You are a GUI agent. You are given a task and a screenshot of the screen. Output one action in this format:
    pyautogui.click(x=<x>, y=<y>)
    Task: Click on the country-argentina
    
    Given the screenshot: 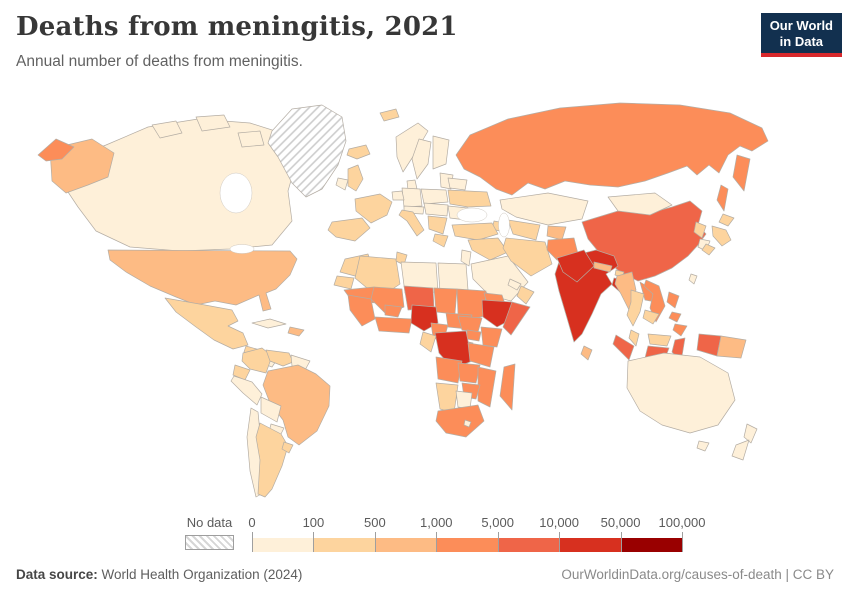 What is the action you would take?
    pyautogui.click(x=272, y=460)
    